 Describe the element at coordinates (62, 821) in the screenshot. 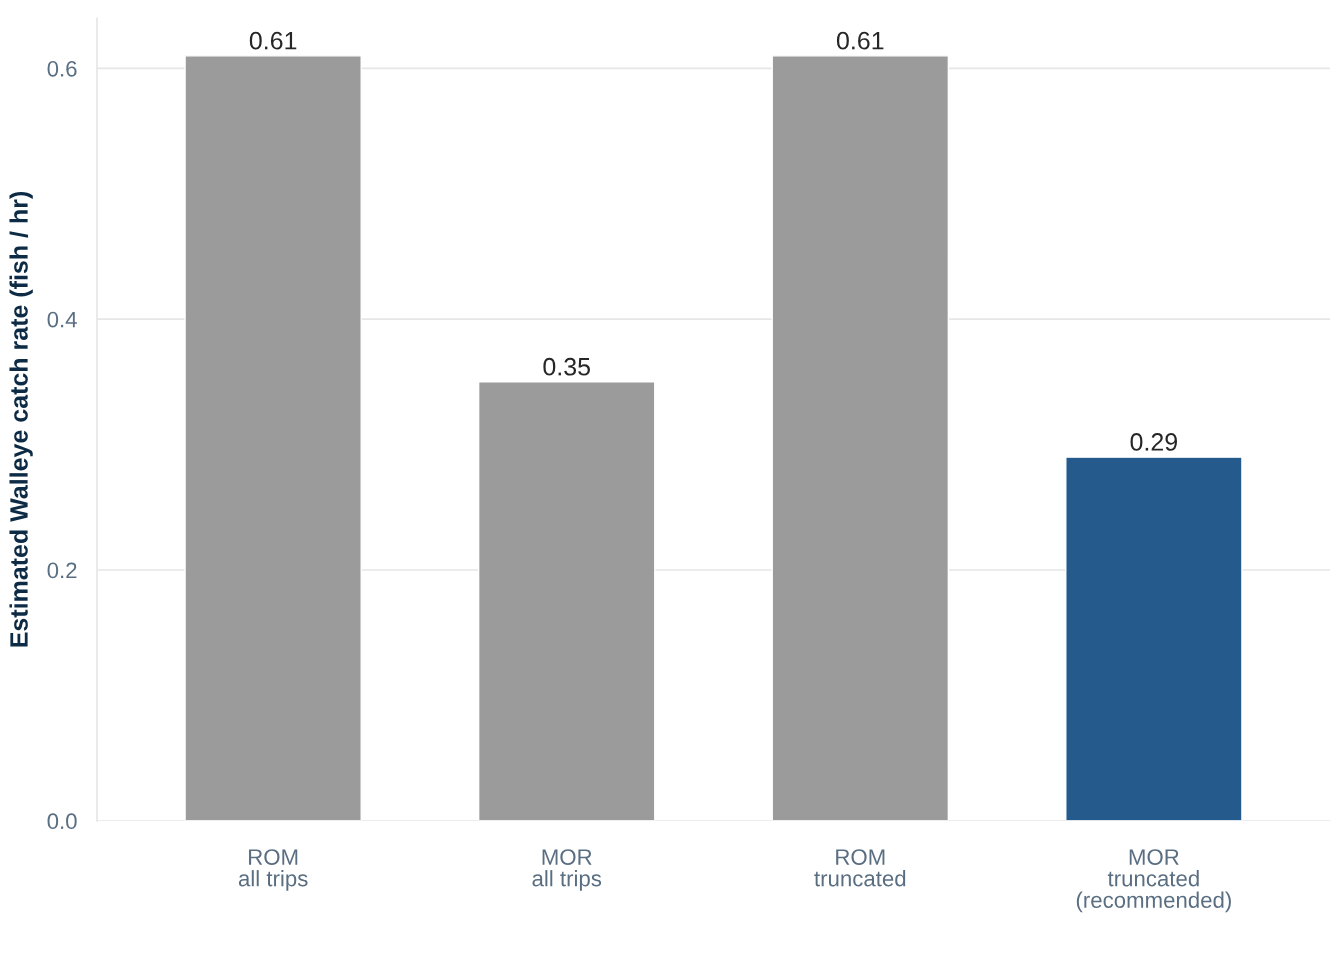

I see `y-tick-label: 0.0` at that location.